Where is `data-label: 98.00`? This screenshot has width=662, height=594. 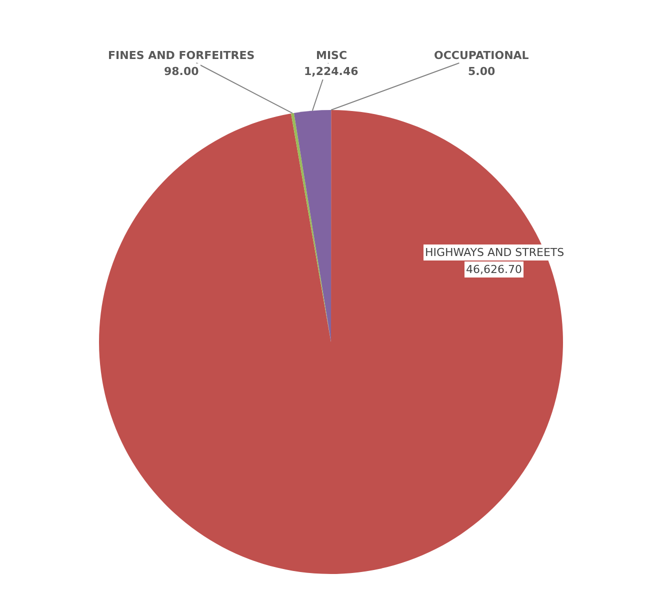
data-label: 98.00 is located at coordinates (182, 71).